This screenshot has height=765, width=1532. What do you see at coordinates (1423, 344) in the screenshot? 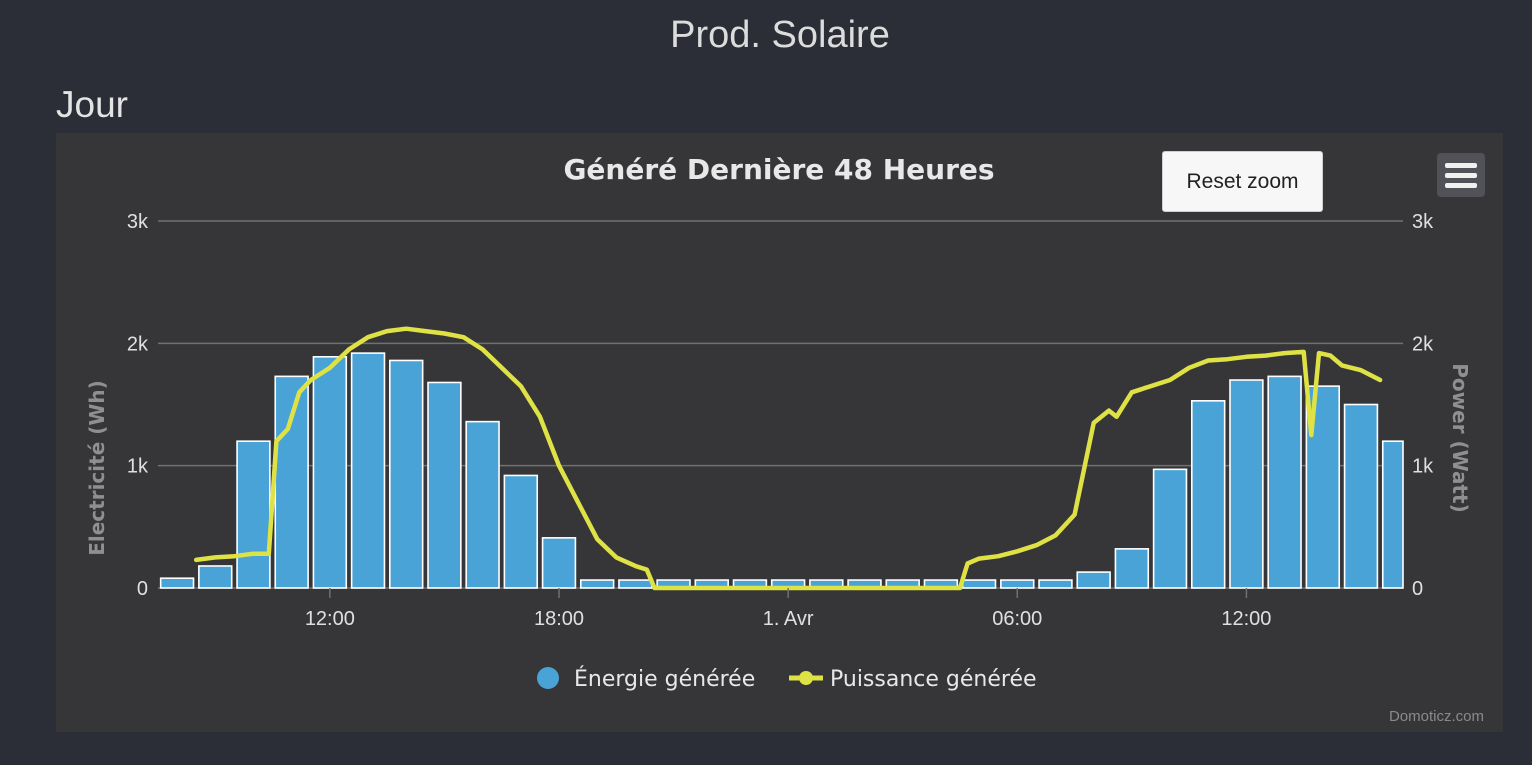
I see `y-tick-right: 2k` at bounding box center [1423, 344].